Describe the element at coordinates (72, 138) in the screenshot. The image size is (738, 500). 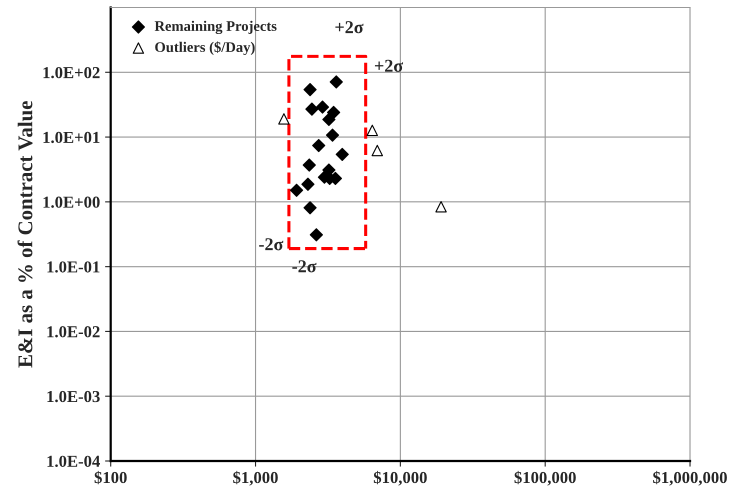
I see `y-tick-label: 1.0E+01` at that location.